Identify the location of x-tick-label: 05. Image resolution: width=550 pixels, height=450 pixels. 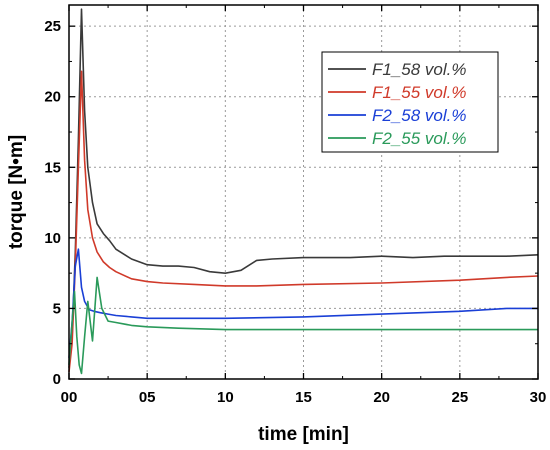
(147, 397).